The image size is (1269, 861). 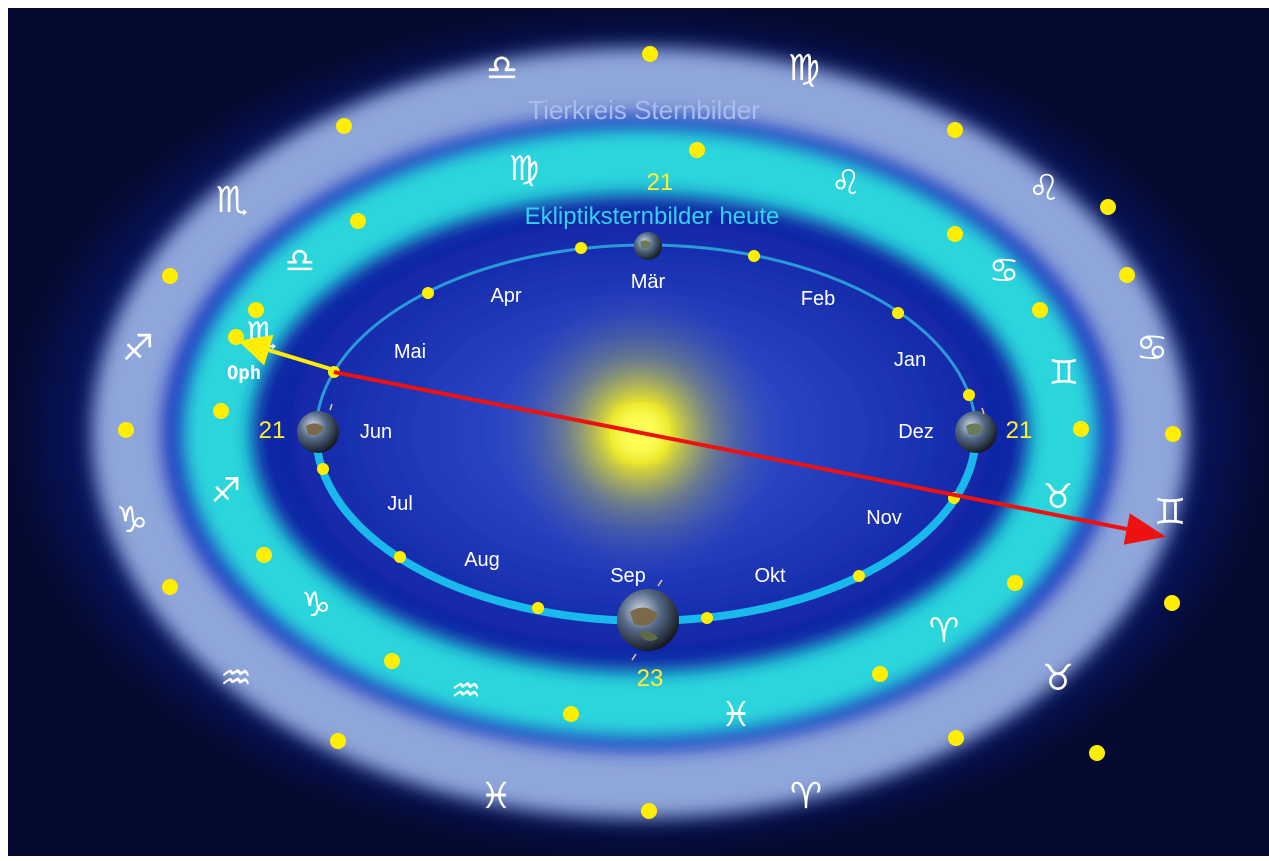 I want to click on december-solstice-date: 21, so click(x=1019, y=430).